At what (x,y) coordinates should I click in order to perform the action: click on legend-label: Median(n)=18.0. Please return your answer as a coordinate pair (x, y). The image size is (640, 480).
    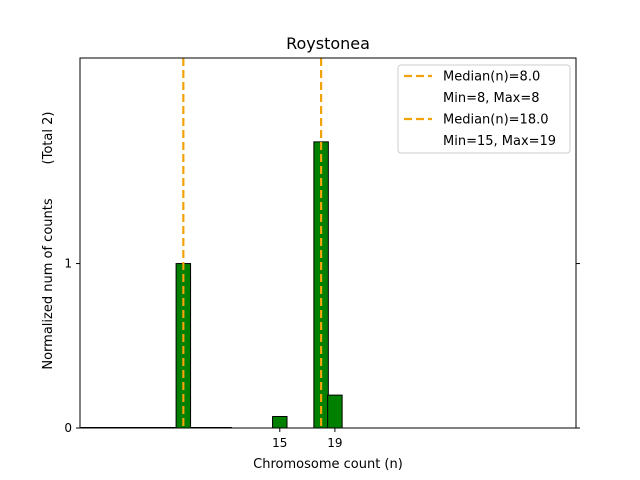
    Looking at the image, I should click on (496, 120).